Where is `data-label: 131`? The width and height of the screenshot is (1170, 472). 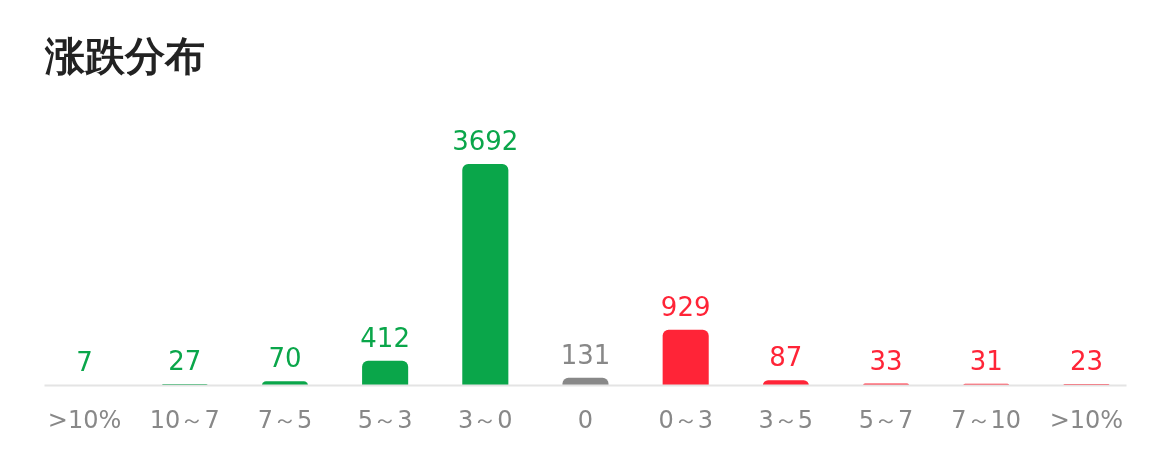
data-label: 131 is located at coordinates (585, 354).